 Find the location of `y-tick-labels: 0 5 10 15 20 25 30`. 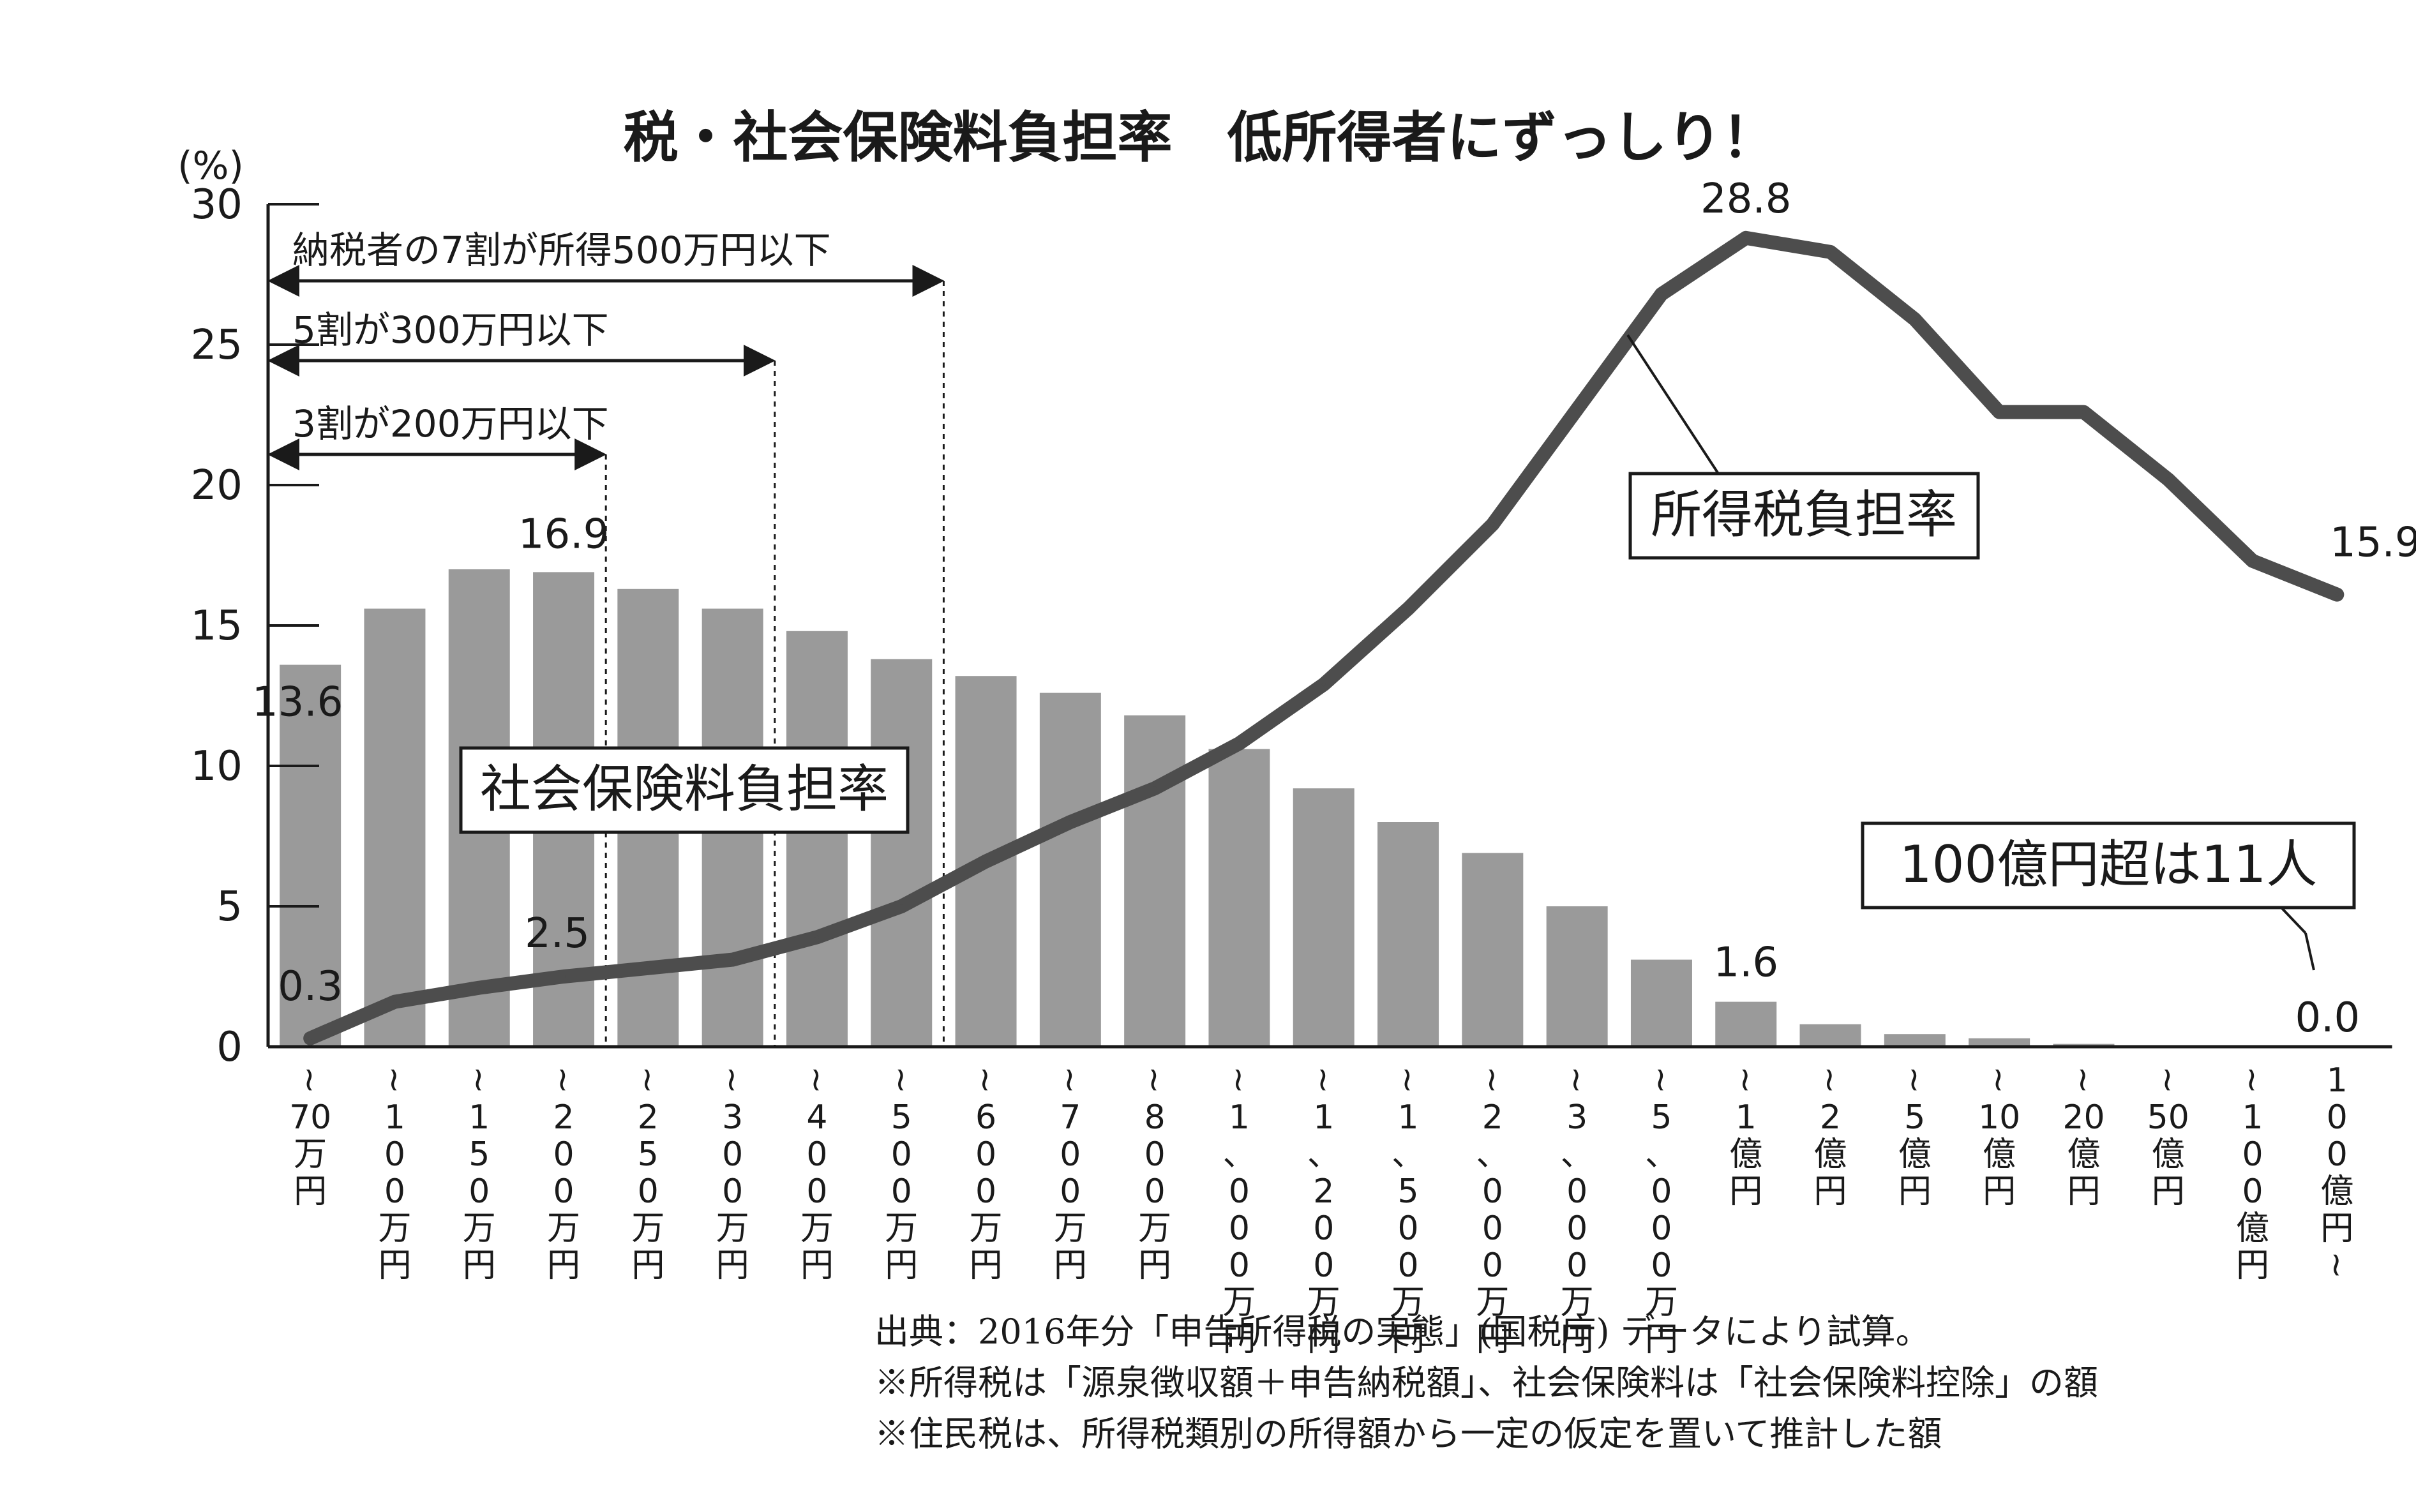

y-tick-labels: 0 5 10 15 20 25 30 is located at coordinates (217, 626).